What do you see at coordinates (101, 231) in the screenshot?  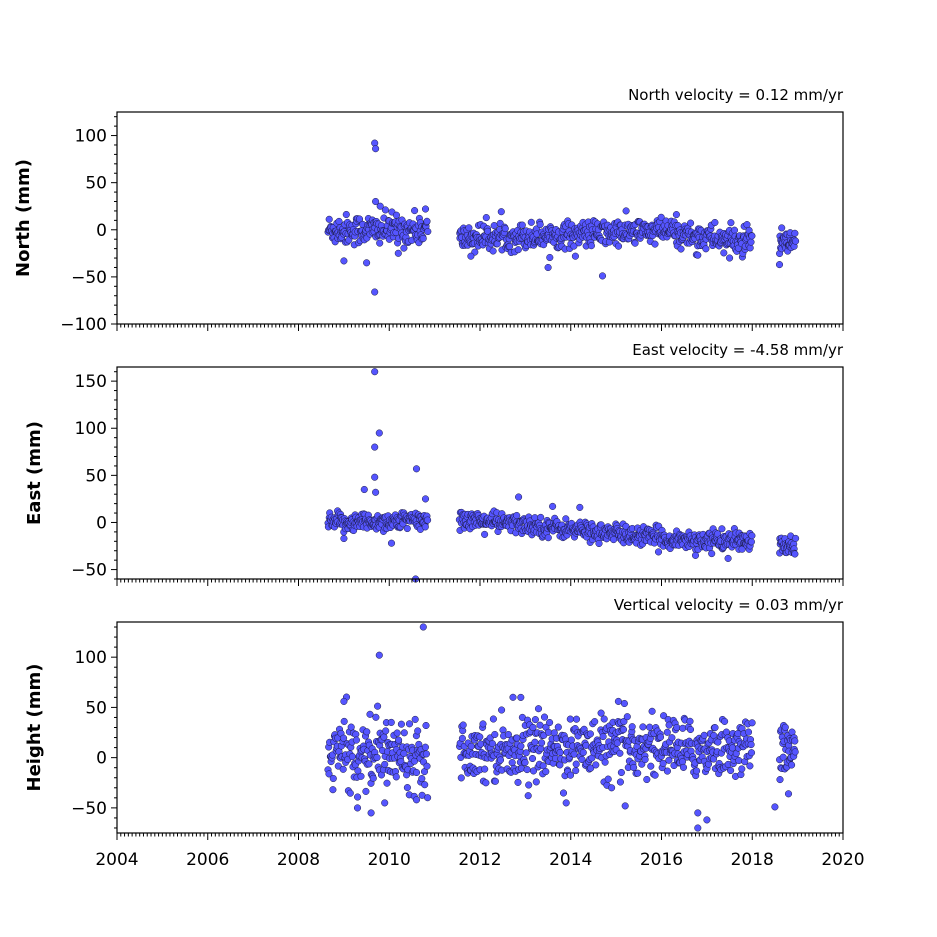 I see `y-tick-label: 0` at bounding box center [101, 231].